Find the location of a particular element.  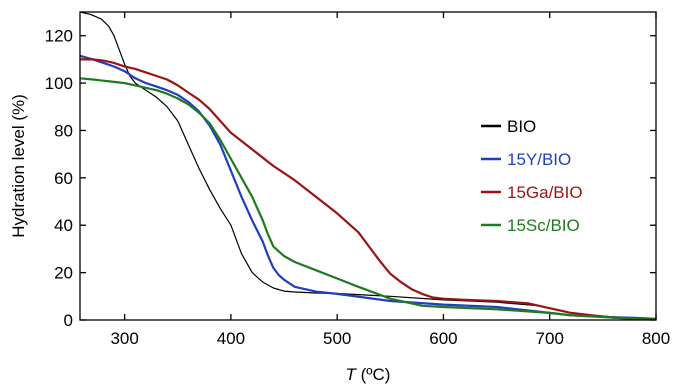

legend: BIO 15Y/BIO 15Ga/BIO 15Sc/BIO is located at coordinates (532, 176).